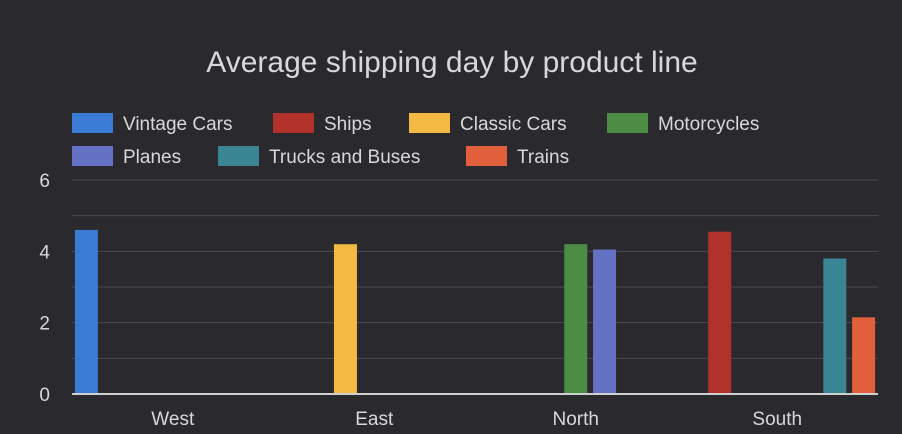 The image size is (902, 434). I want to click on y-tick-label: 0, so click(44, 395).